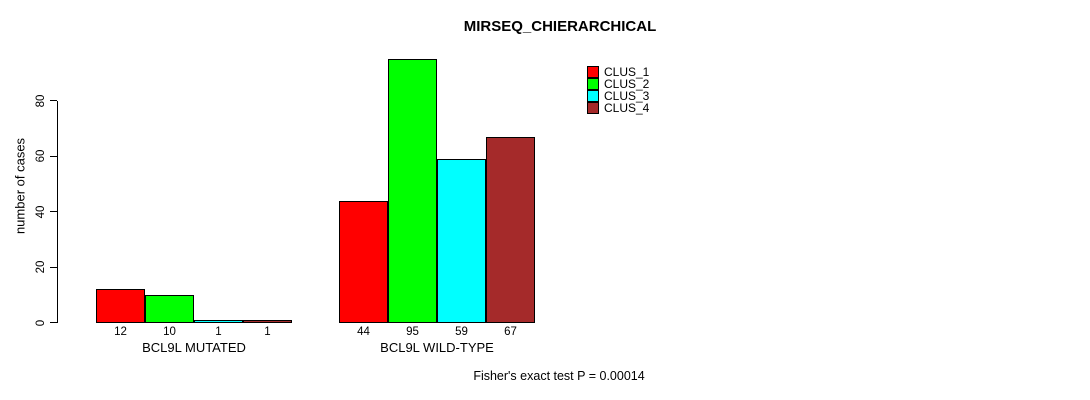 This screenshot has height=400, width=1090. What do you see at coordinates (41, 101) in the screenshot?
I see `y-tick-label: 80` at bounding box center [41, 101].